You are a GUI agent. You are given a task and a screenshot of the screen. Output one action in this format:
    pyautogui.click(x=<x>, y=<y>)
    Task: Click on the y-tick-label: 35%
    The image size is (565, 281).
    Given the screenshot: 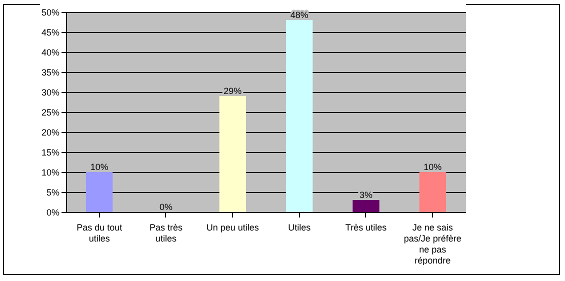 What is the action you would take?
    pyautogui.click(x=50, y=73)
    